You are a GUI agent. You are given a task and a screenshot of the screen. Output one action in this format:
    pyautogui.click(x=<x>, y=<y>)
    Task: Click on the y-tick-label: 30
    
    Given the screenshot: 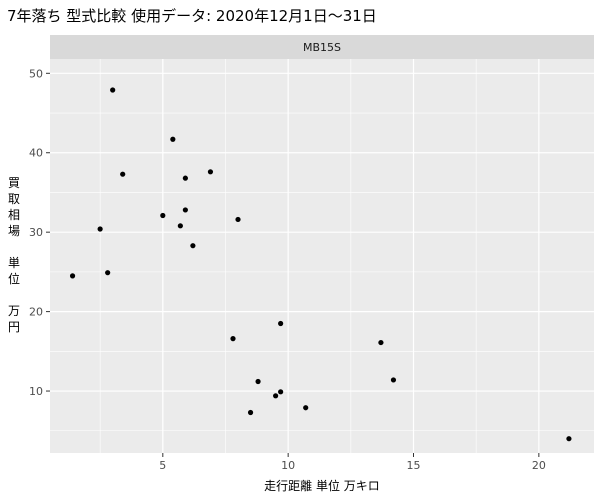 What is the action you would take?
    pyautogui.click(x=36, y=232)
    